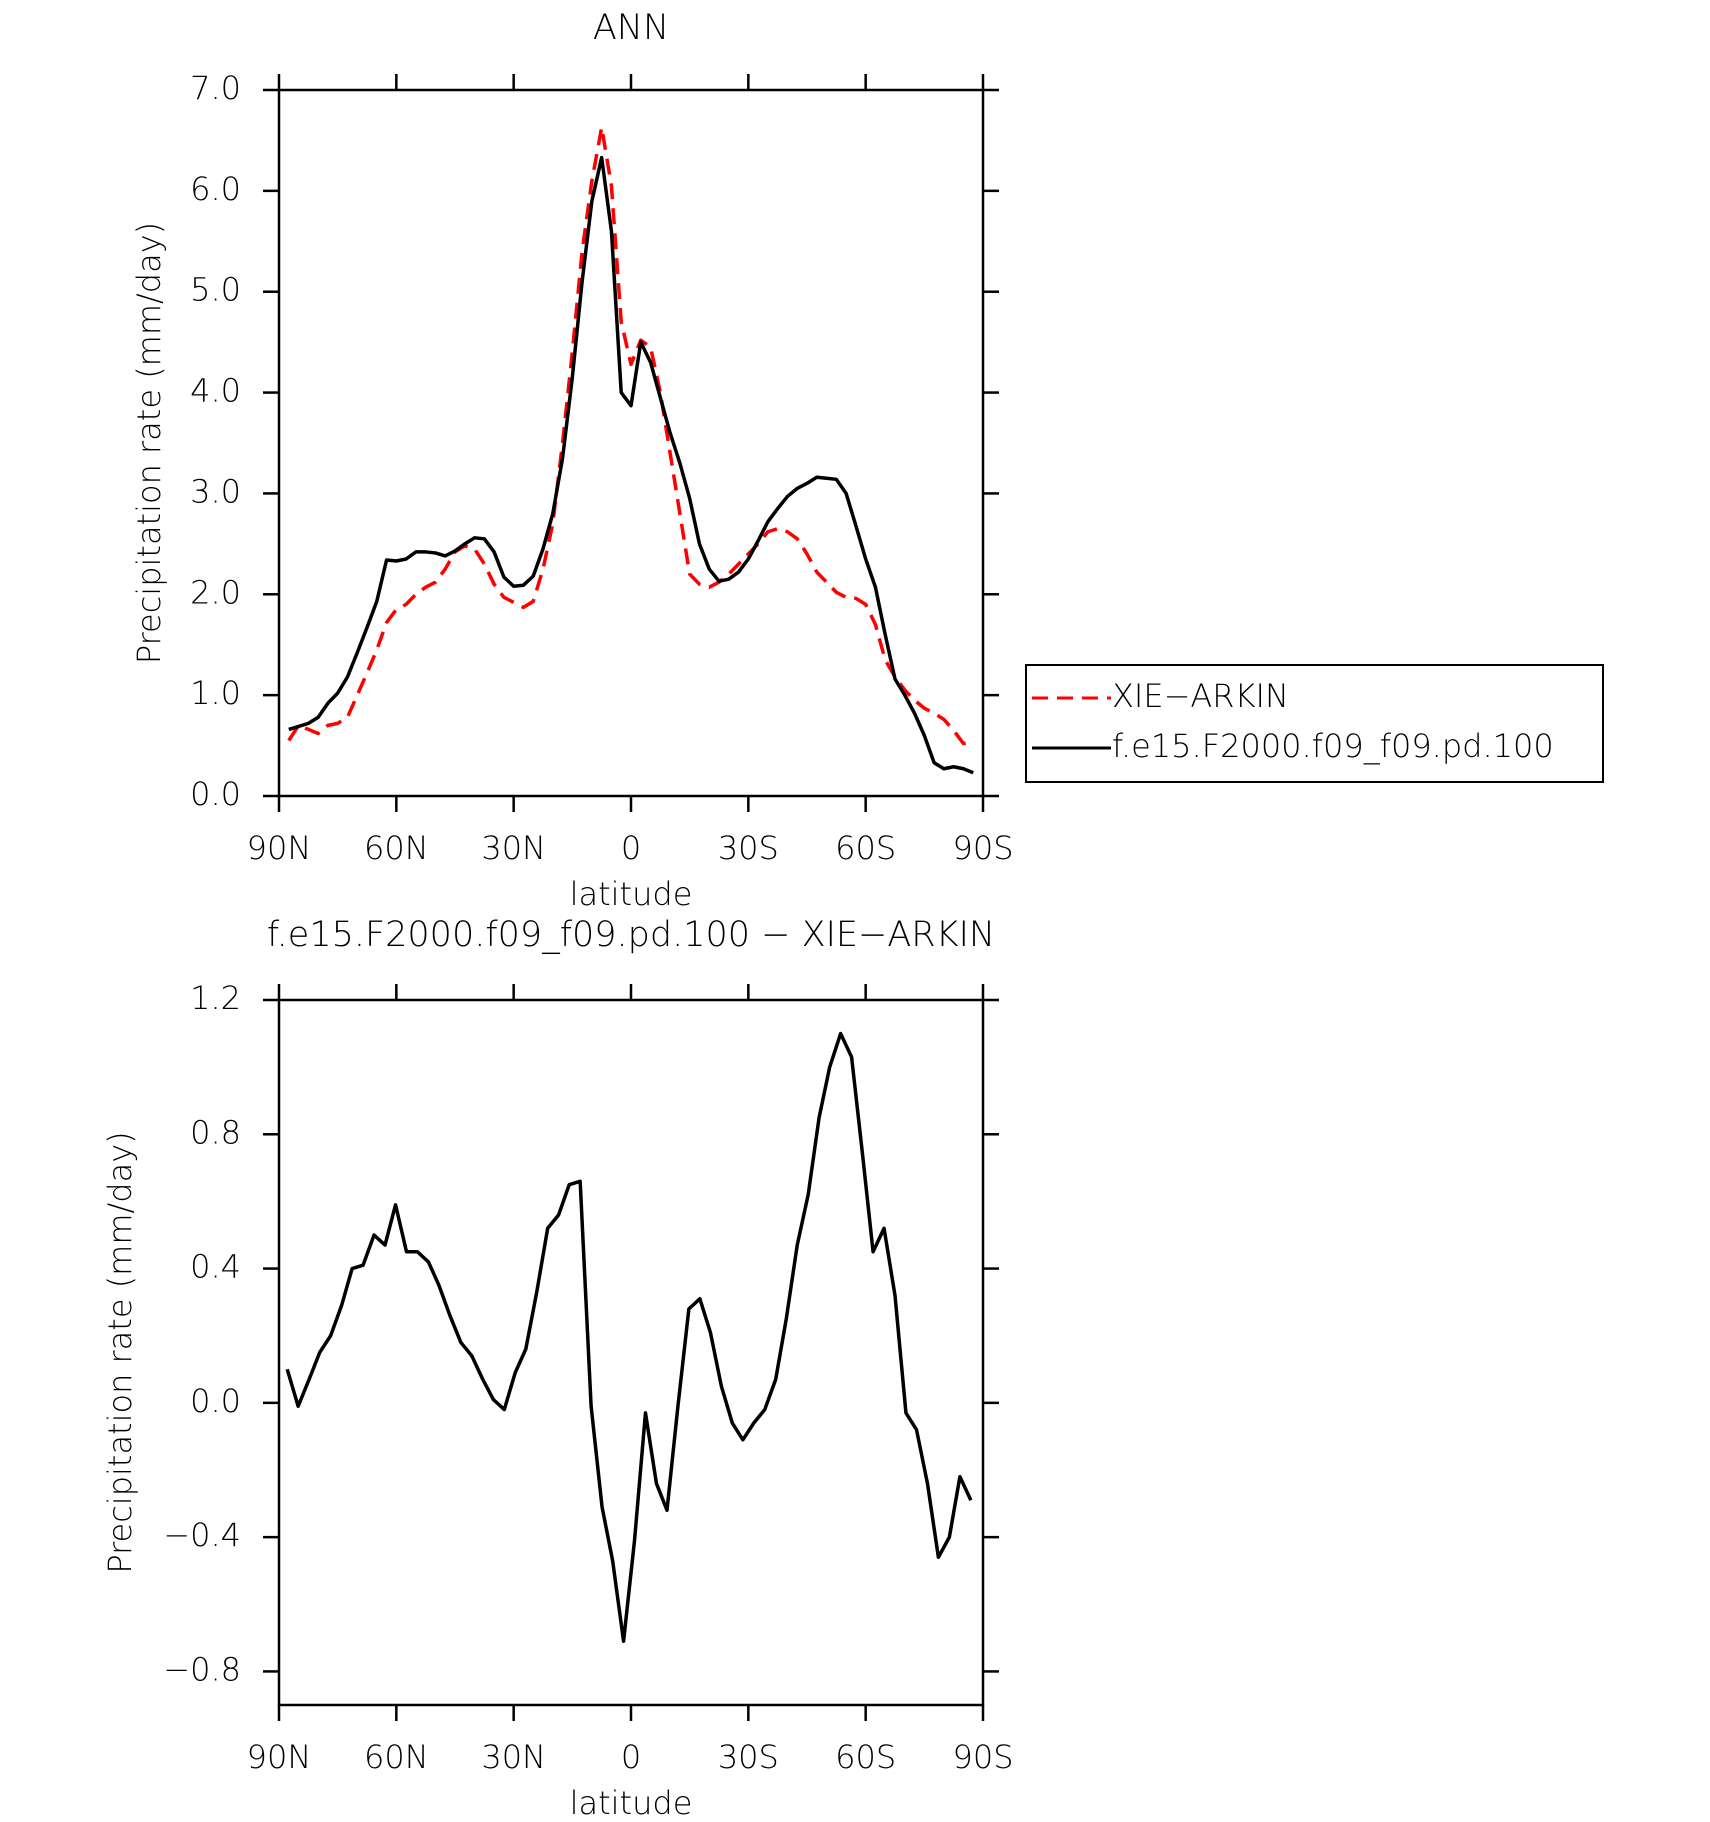  I want to click on legend-box, so click(1314, 723).